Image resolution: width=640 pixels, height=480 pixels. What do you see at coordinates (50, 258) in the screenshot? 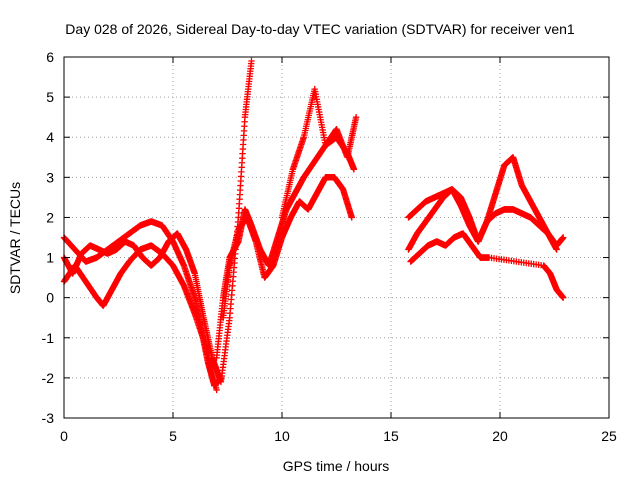
I see `y-tick-label: 1` at bounding box center [50, 258].